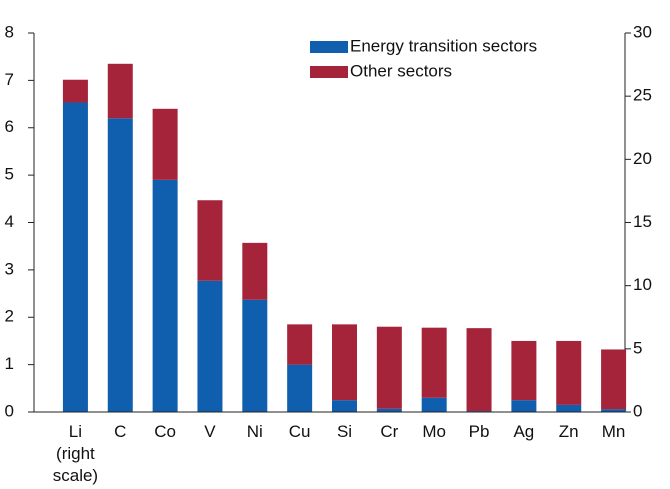  I want to click on x-tick-label: Mn, so click(613, 431).